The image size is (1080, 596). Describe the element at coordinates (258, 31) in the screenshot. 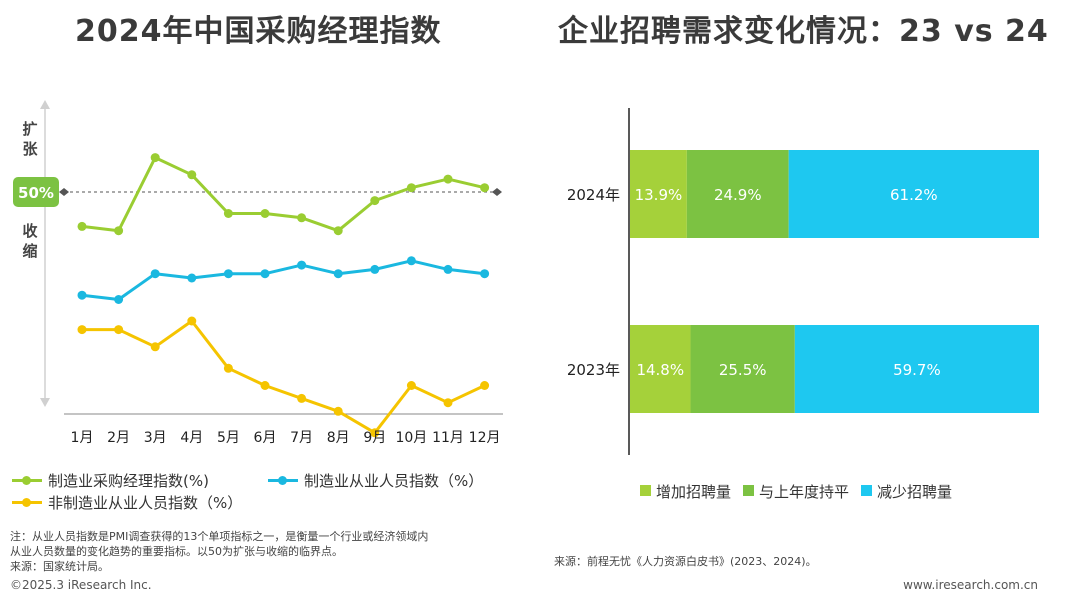

I see `left-chart-title: 2024年中国采购经理指数` at that location.